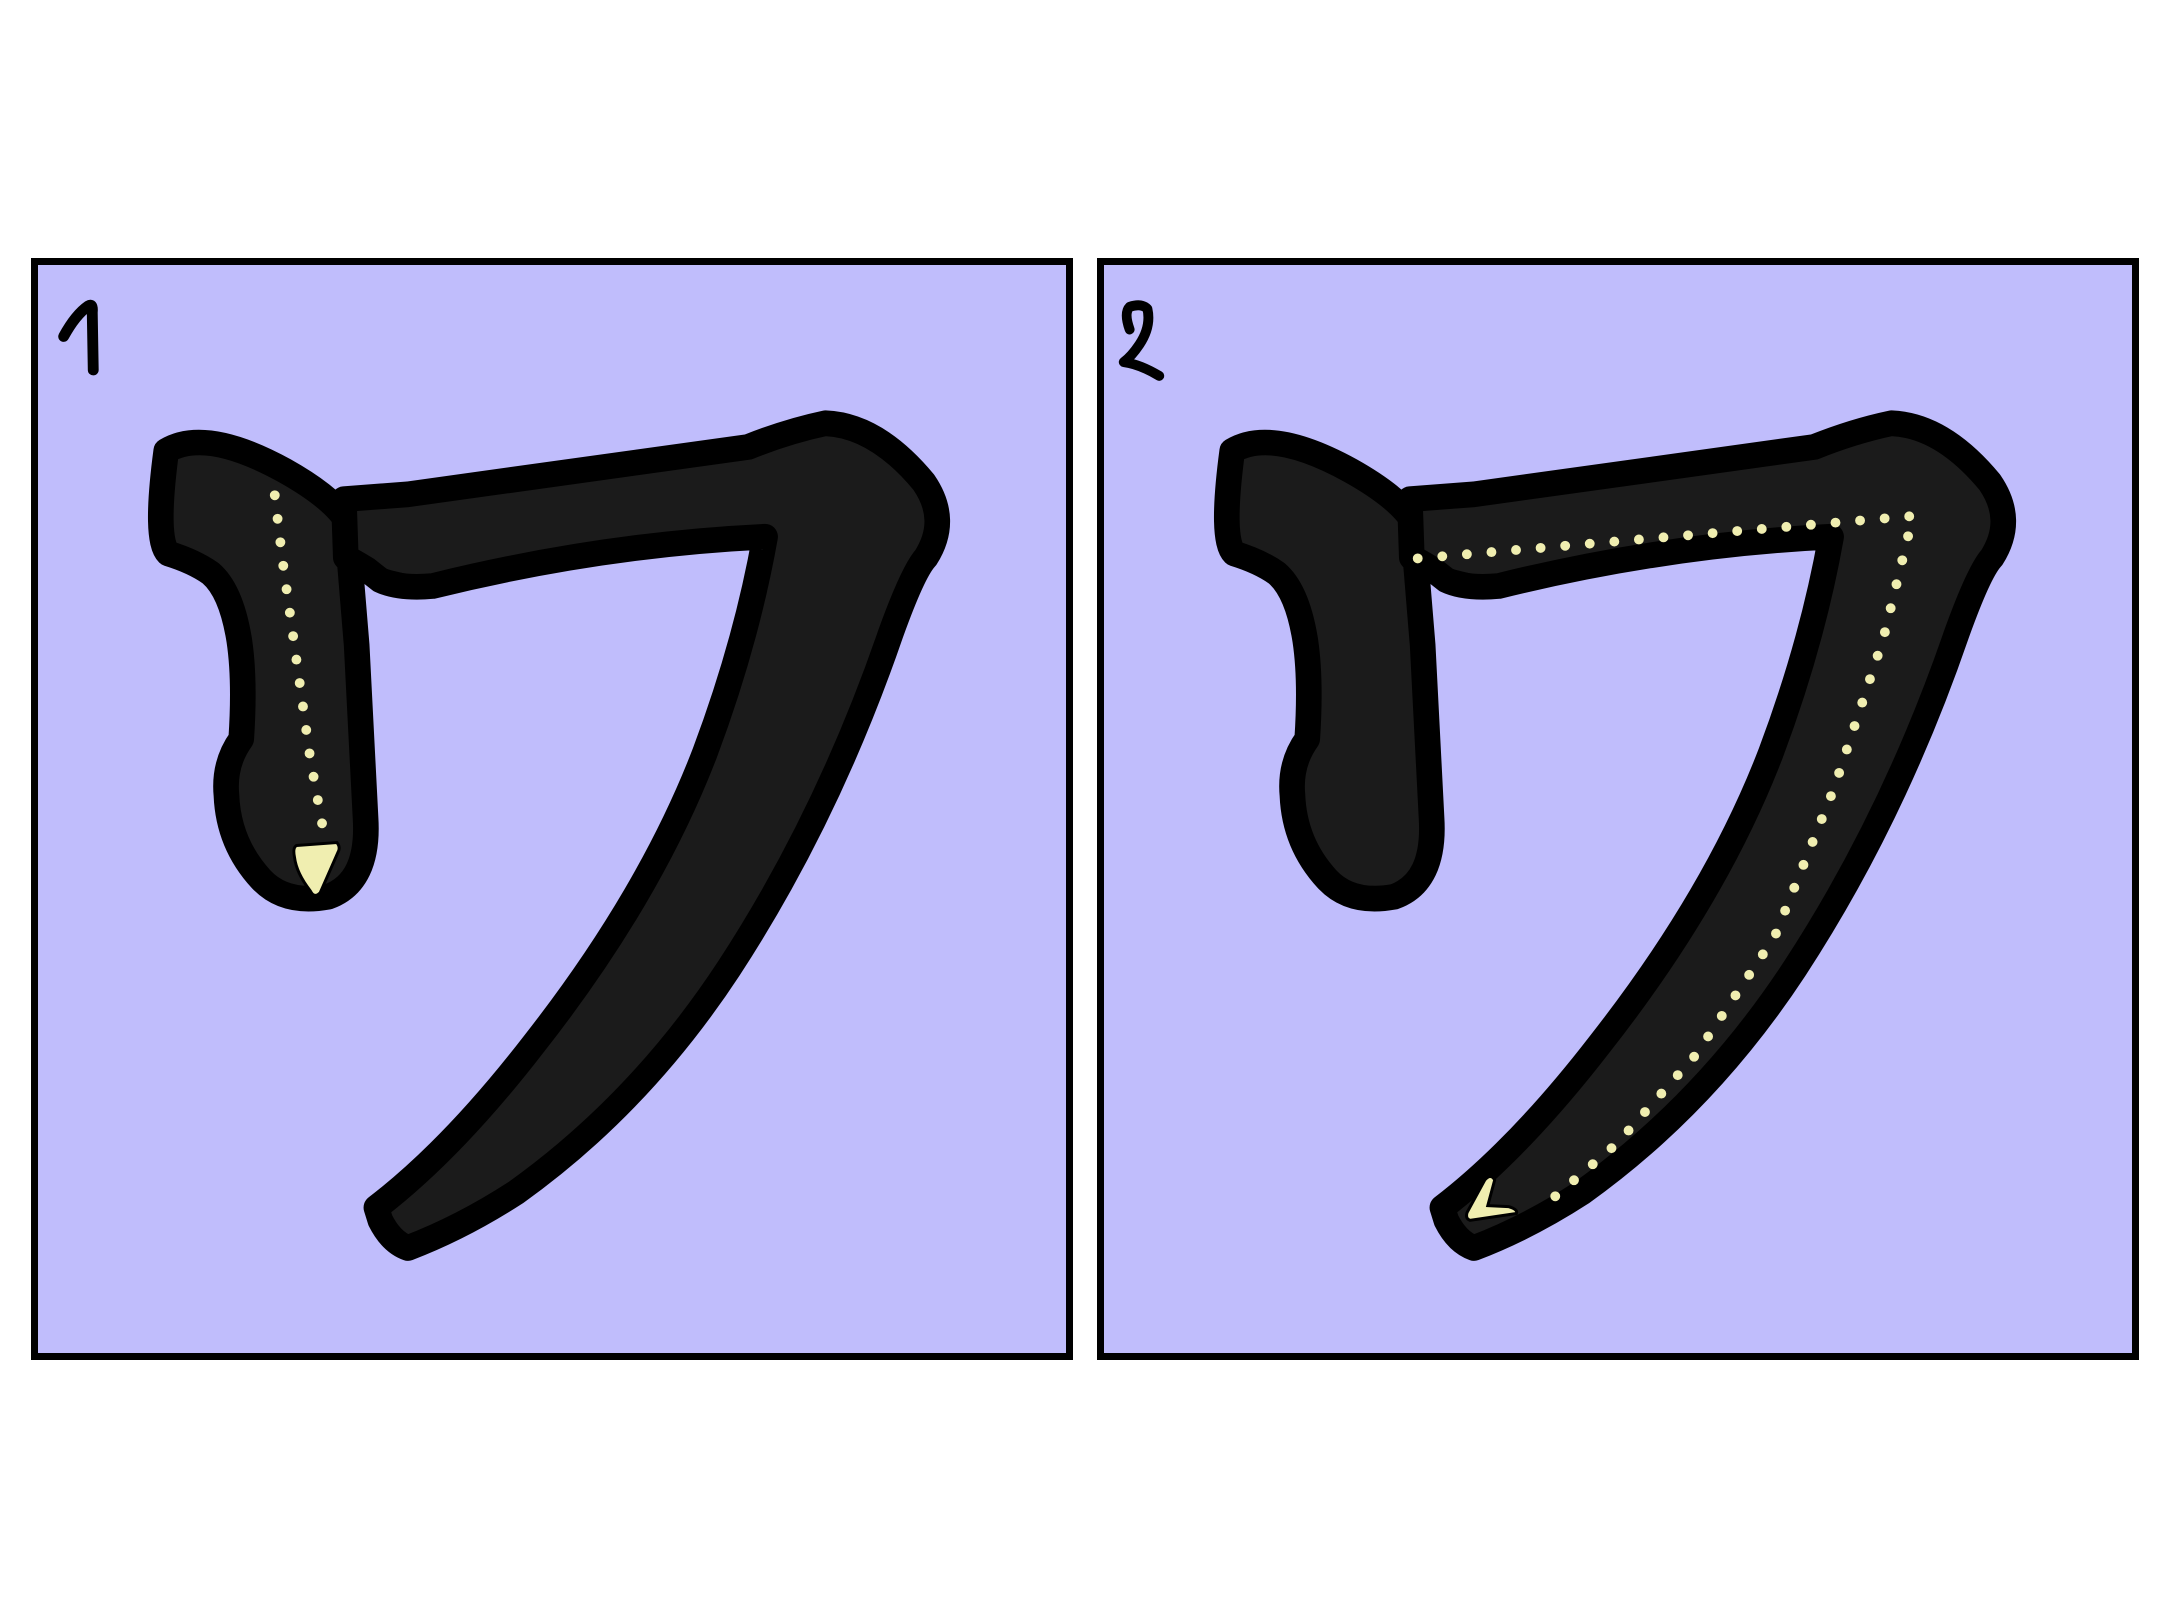  Describe the element at coordinates (1492, 1198) in the screenshot. I see `stroke-2-direction-arrow` at that location.